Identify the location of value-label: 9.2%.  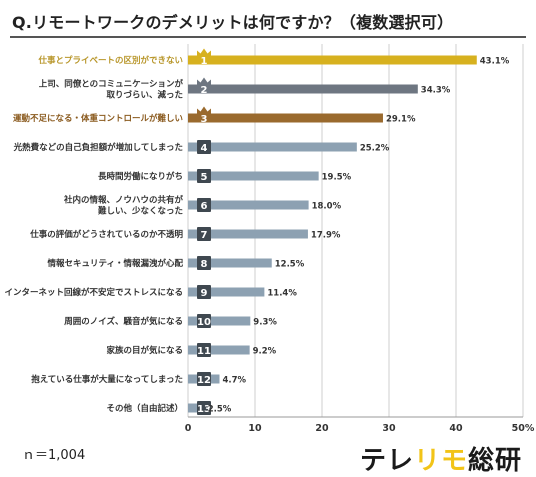
(265, 352).